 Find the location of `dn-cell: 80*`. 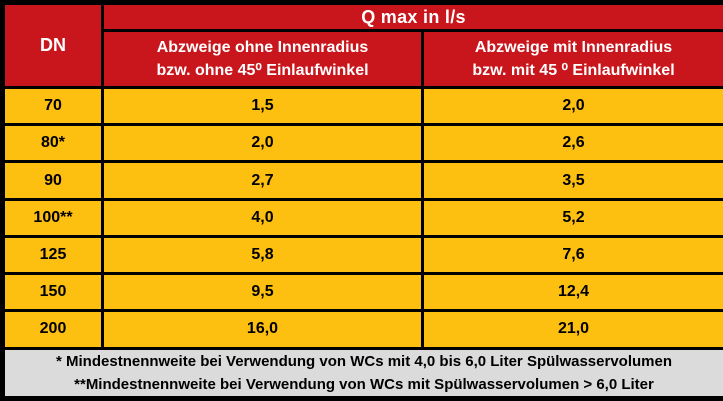

dn-cell: 80* is located at coordinates (52, 143).